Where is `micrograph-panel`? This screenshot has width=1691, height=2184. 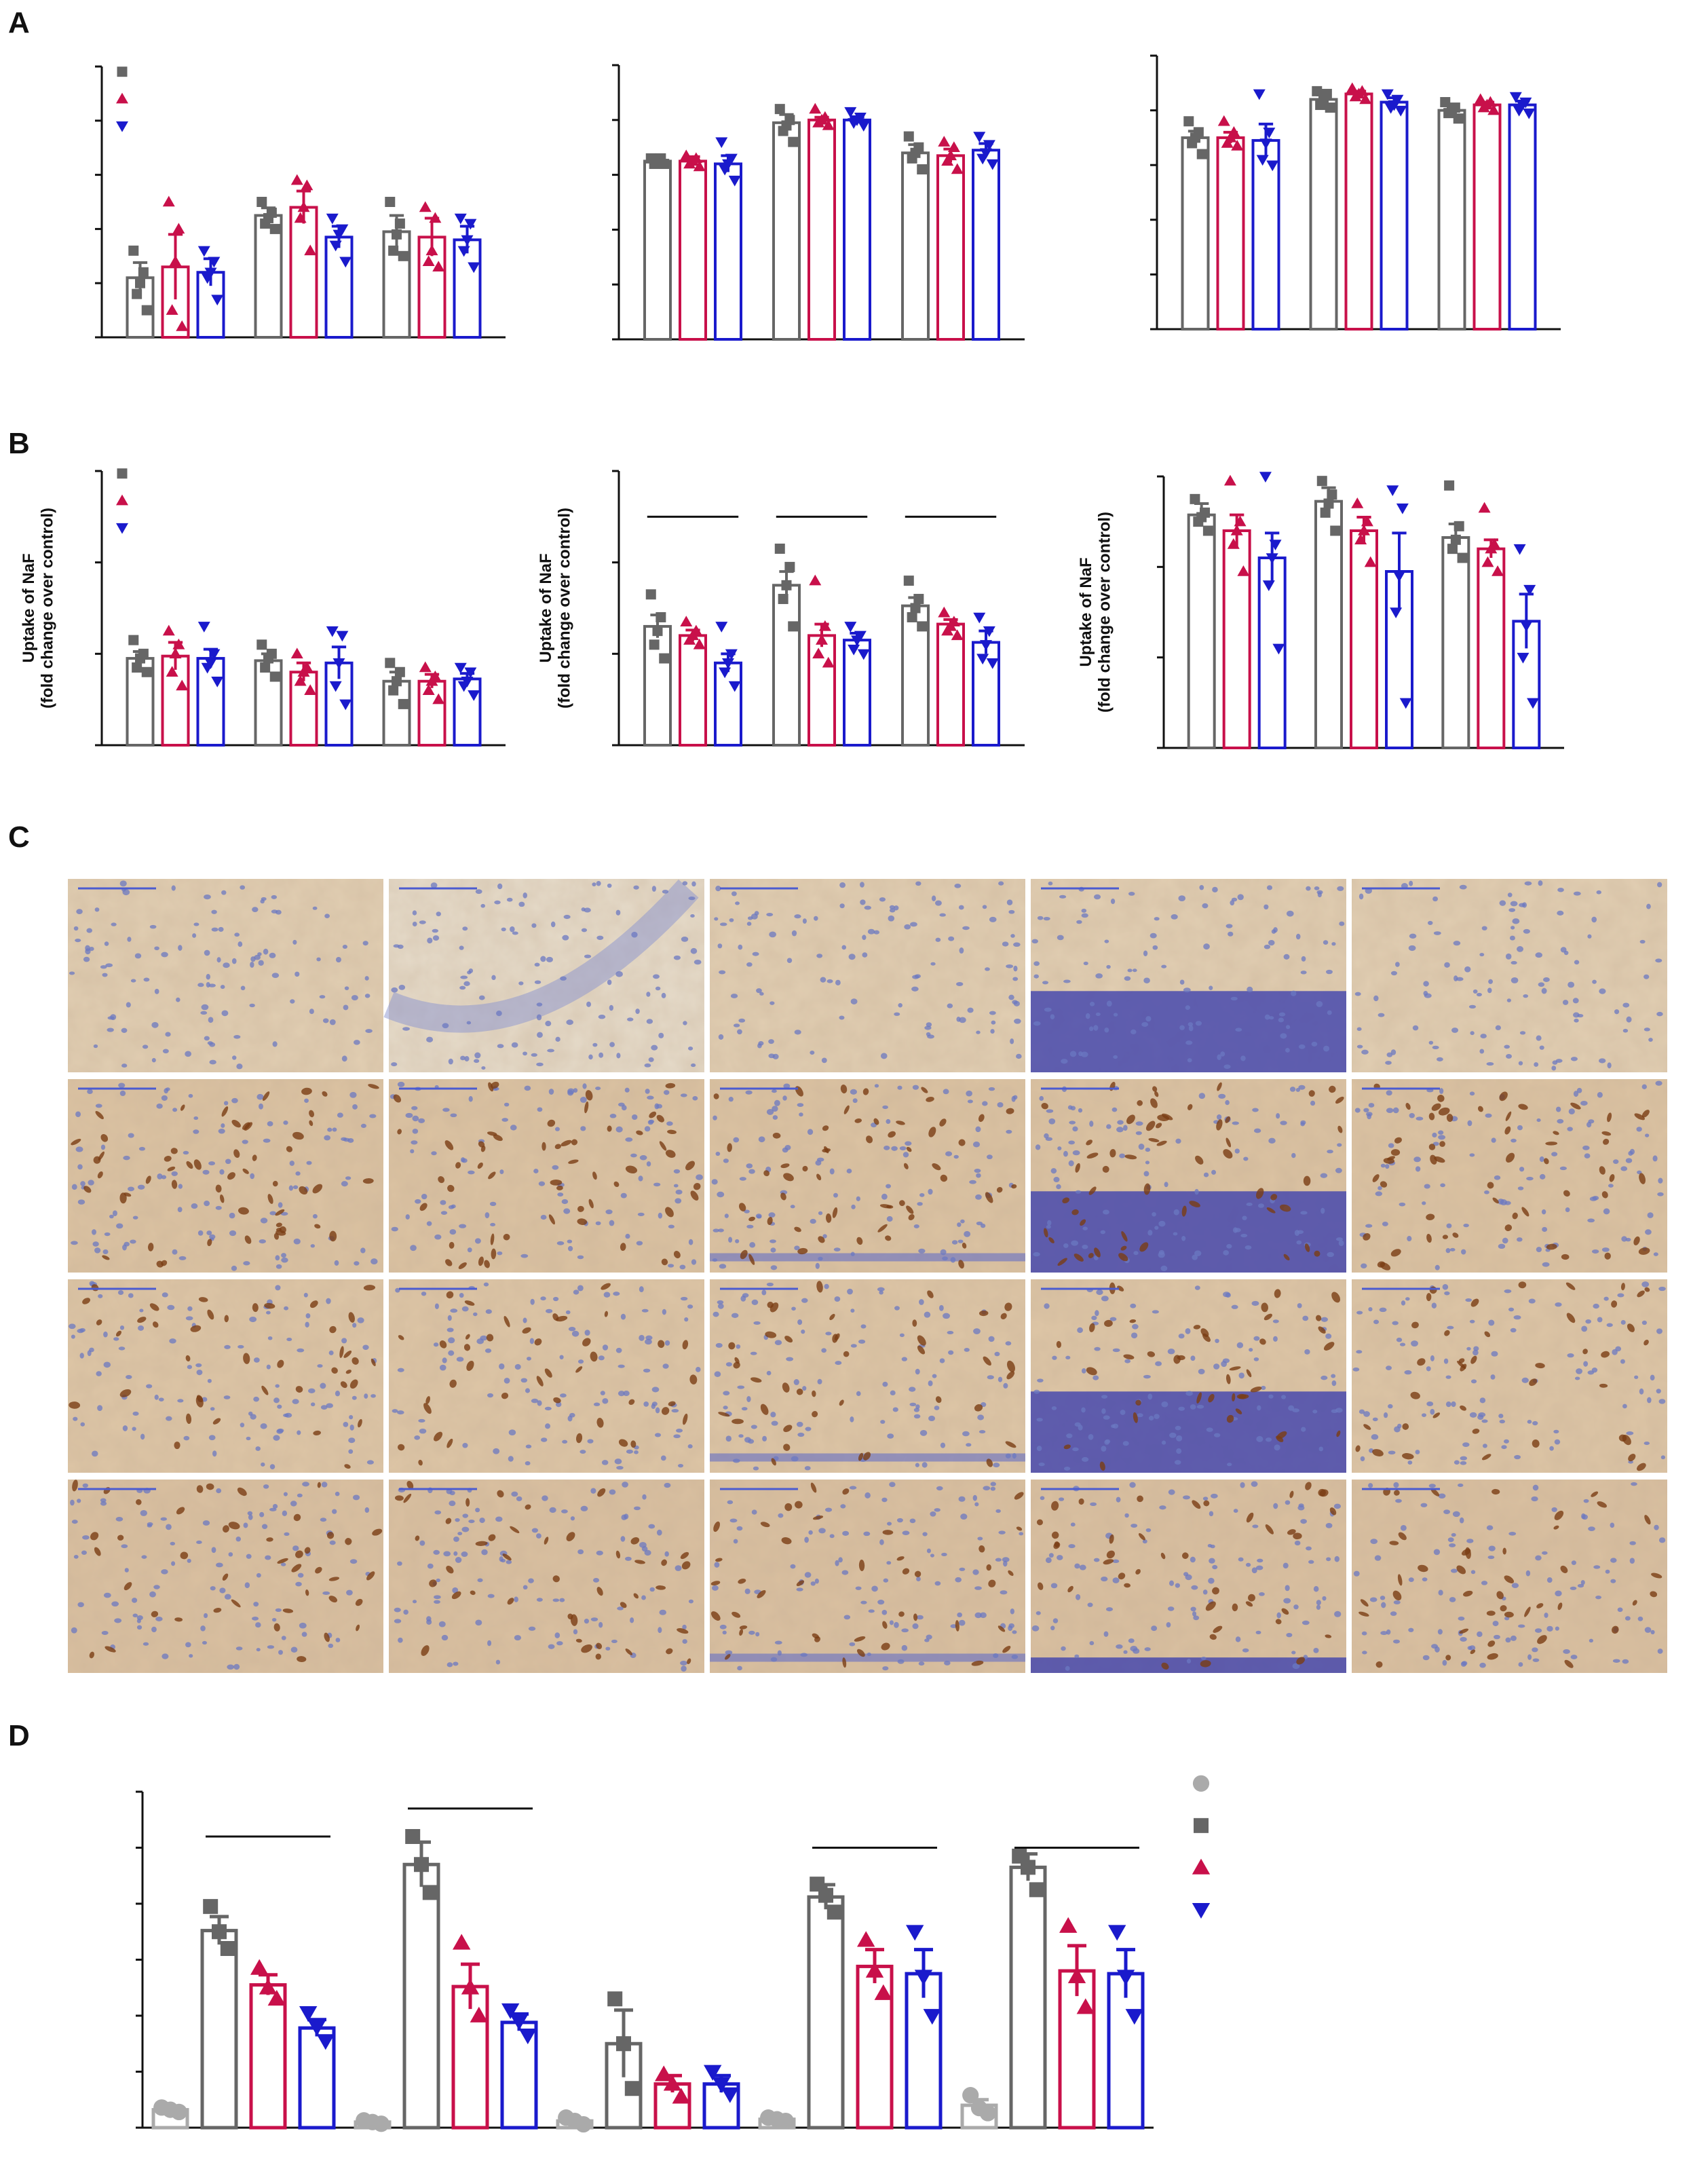
micrograph-panel is located at coordinates (546, 1376).